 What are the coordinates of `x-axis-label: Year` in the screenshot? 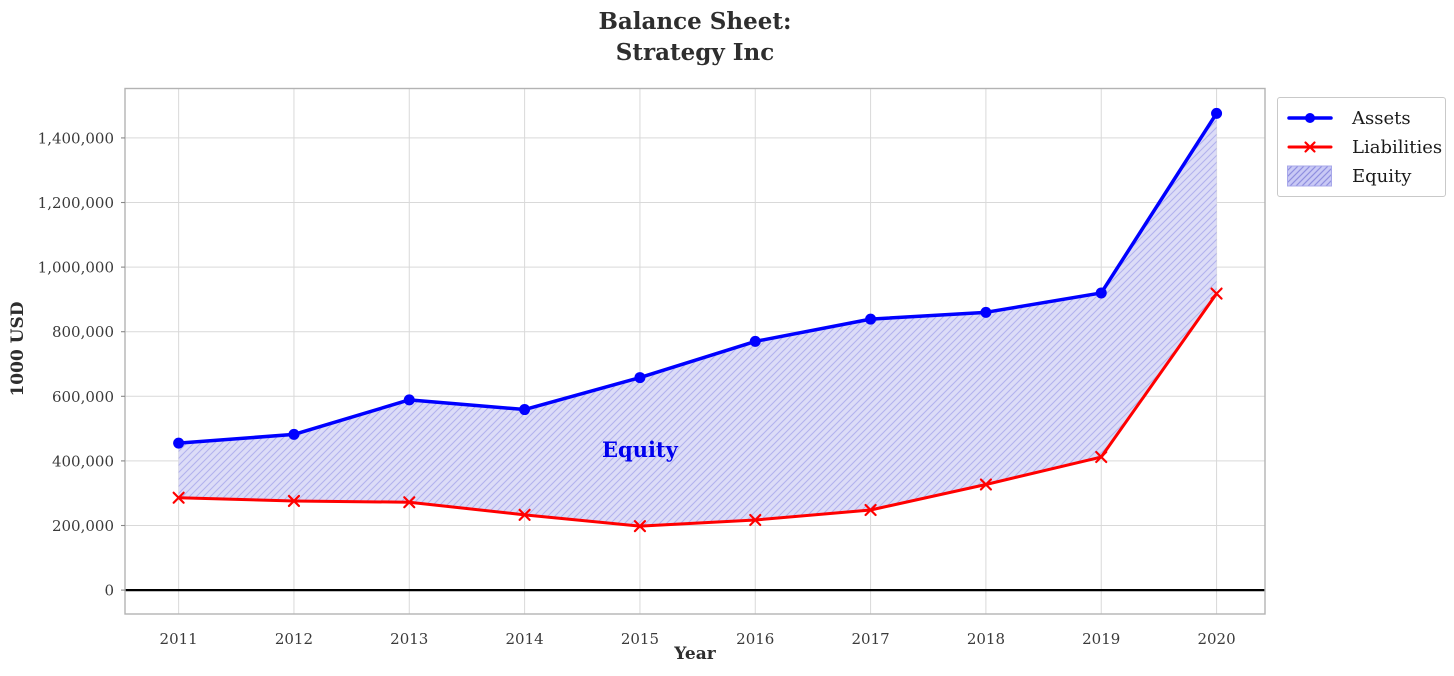 It's located at (695, 654).